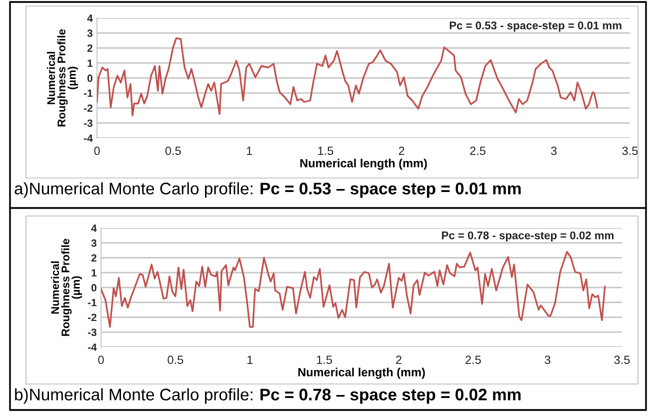  I want to click on annotation: Pc = 0.78 - space-step = 0.02 mm, so click(528, 236).